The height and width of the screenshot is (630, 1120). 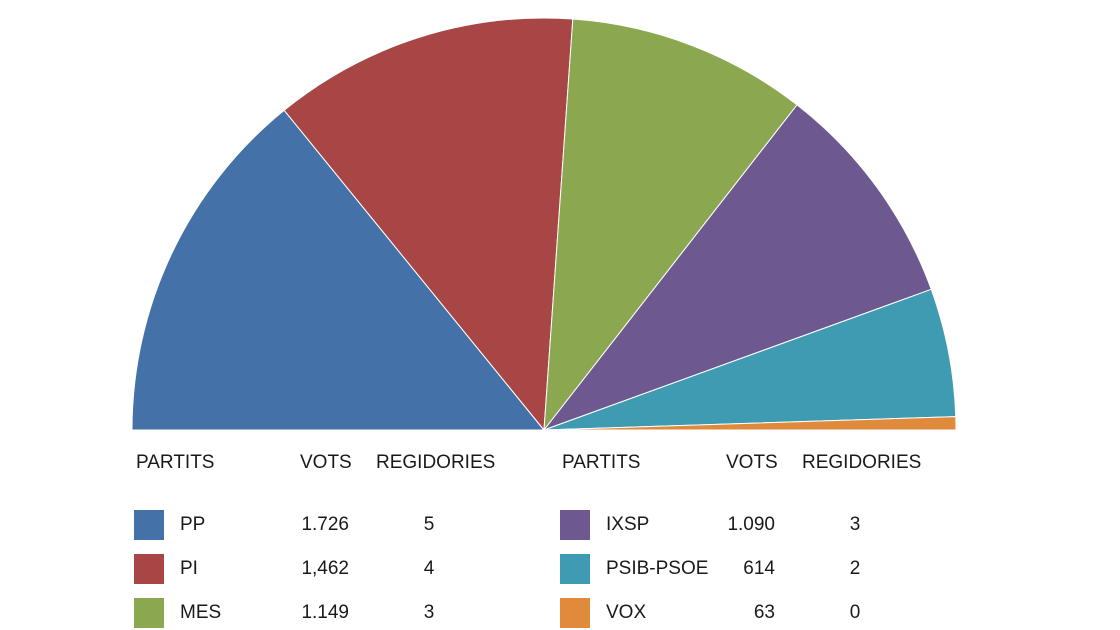 What do you see at coordinates (765, 508) in the screenshot?
I see `legend-row-ixsp: IXSP 1.090 3` at bounding box center [765, 508].